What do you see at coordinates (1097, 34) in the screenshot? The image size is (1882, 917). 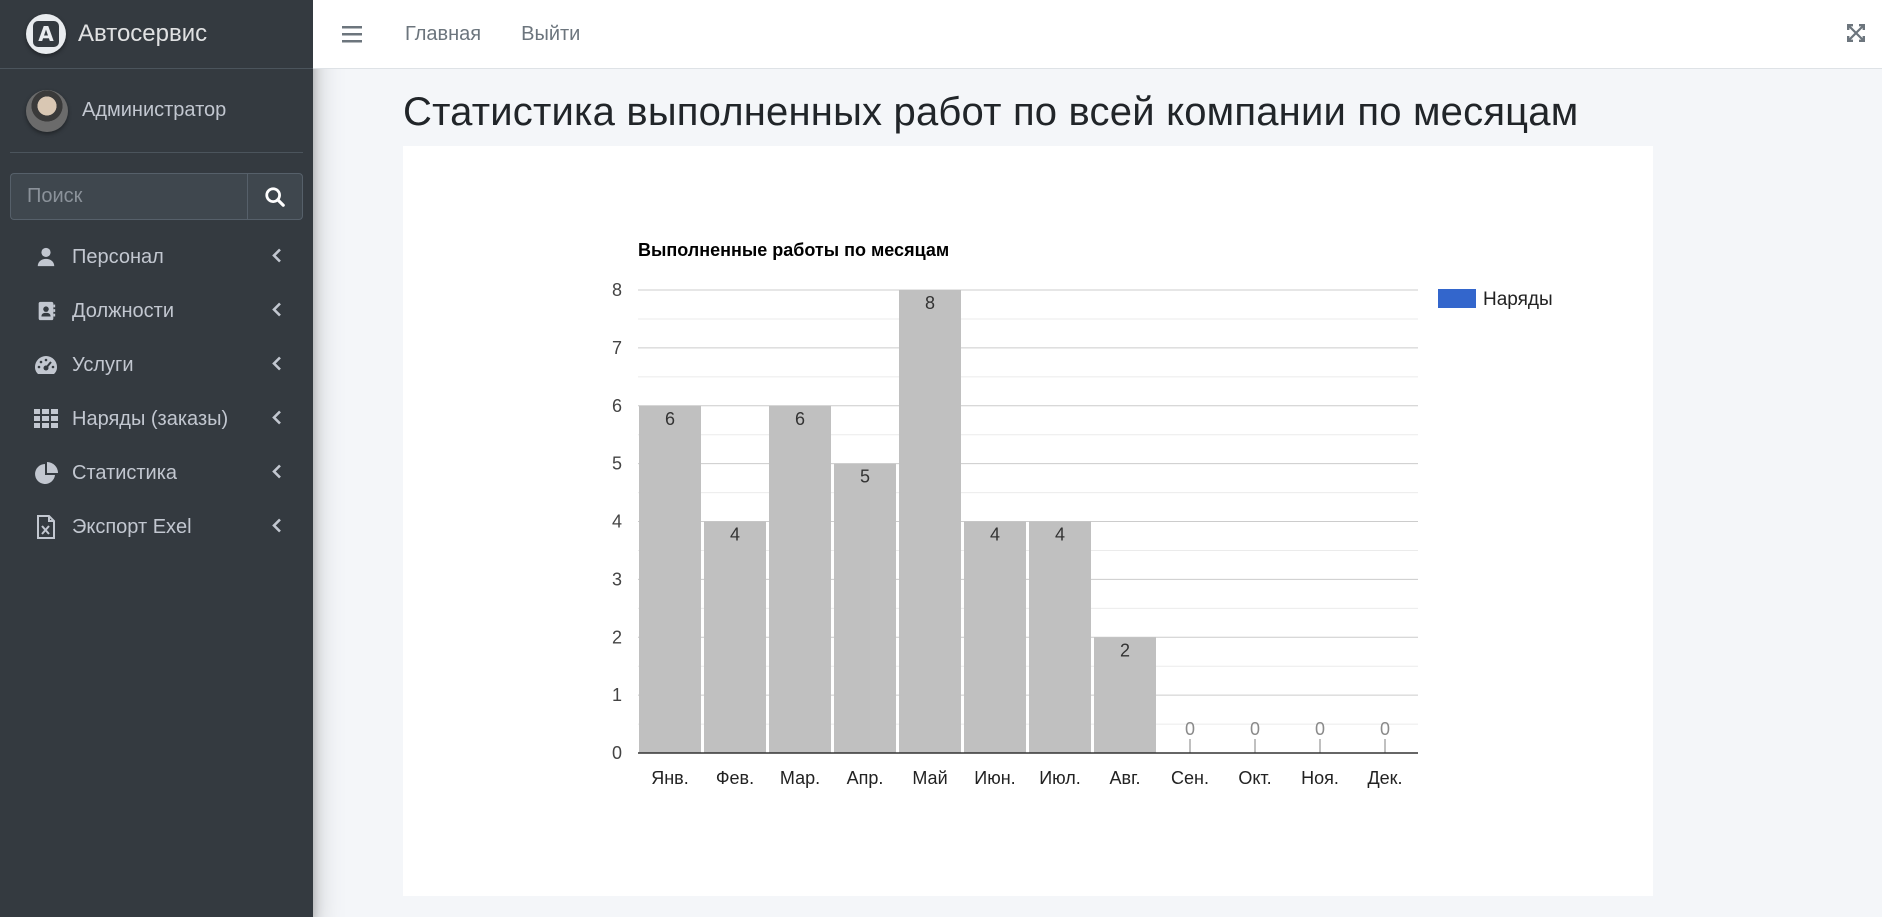 I see `top-navbar: Главная Выйти` at bounding box center [1097, 34].